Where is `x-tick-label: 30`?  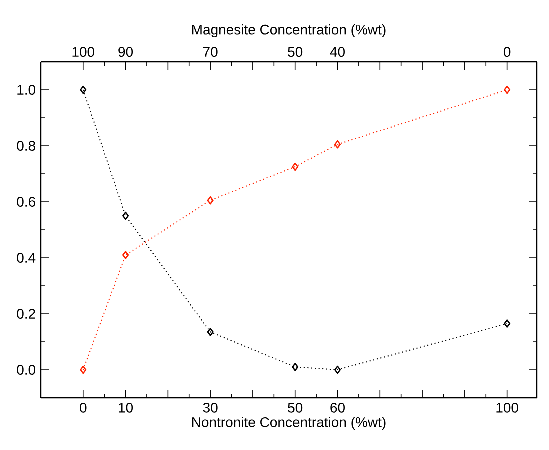 x-tick-label: 30 is located at coordinates (210, 407).